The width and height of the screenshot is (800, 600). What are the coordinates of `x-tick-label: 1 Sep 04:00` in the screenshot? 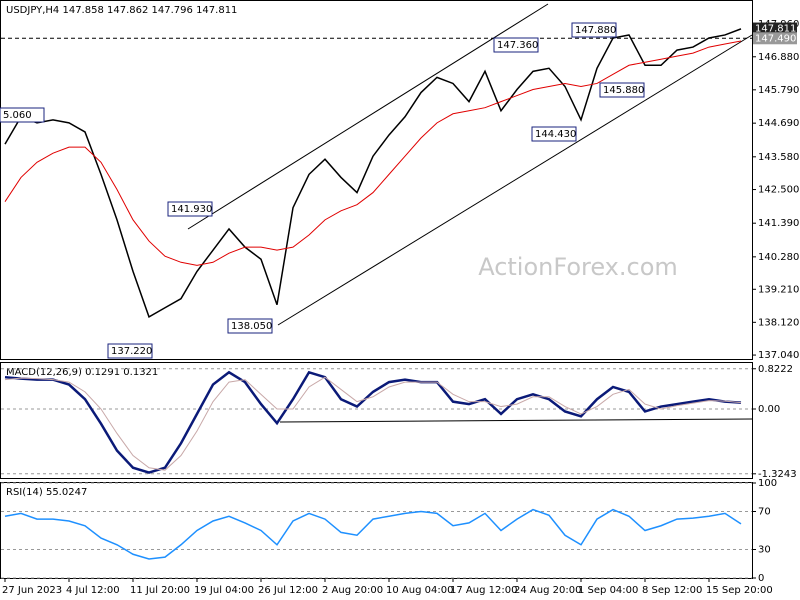 It's located at (608, 590).